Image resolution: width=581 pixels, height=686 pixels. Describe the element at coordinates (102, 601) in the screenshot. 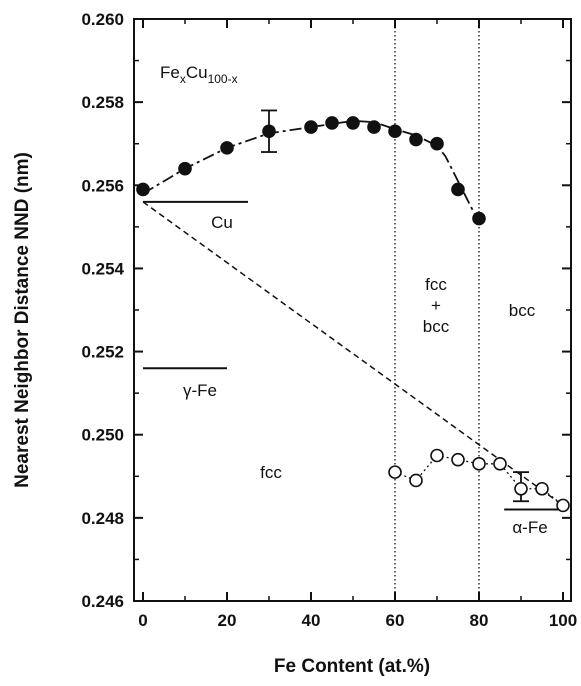

I see `y-tick-label: 0.246` at that location.